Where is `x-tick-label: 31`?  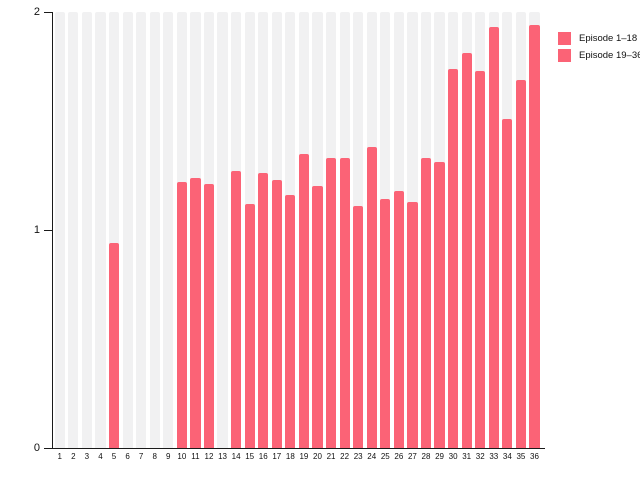
x-tick-label: 31 is located at coordinates (467, 456).